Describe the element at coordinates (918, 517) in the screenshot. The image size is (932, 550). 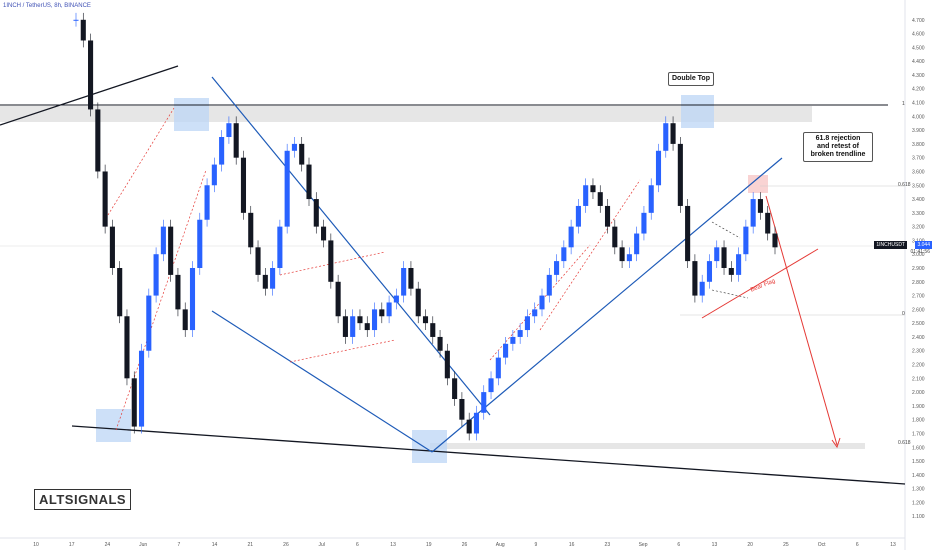
I see `price-tick-label: 1.100` at that location.